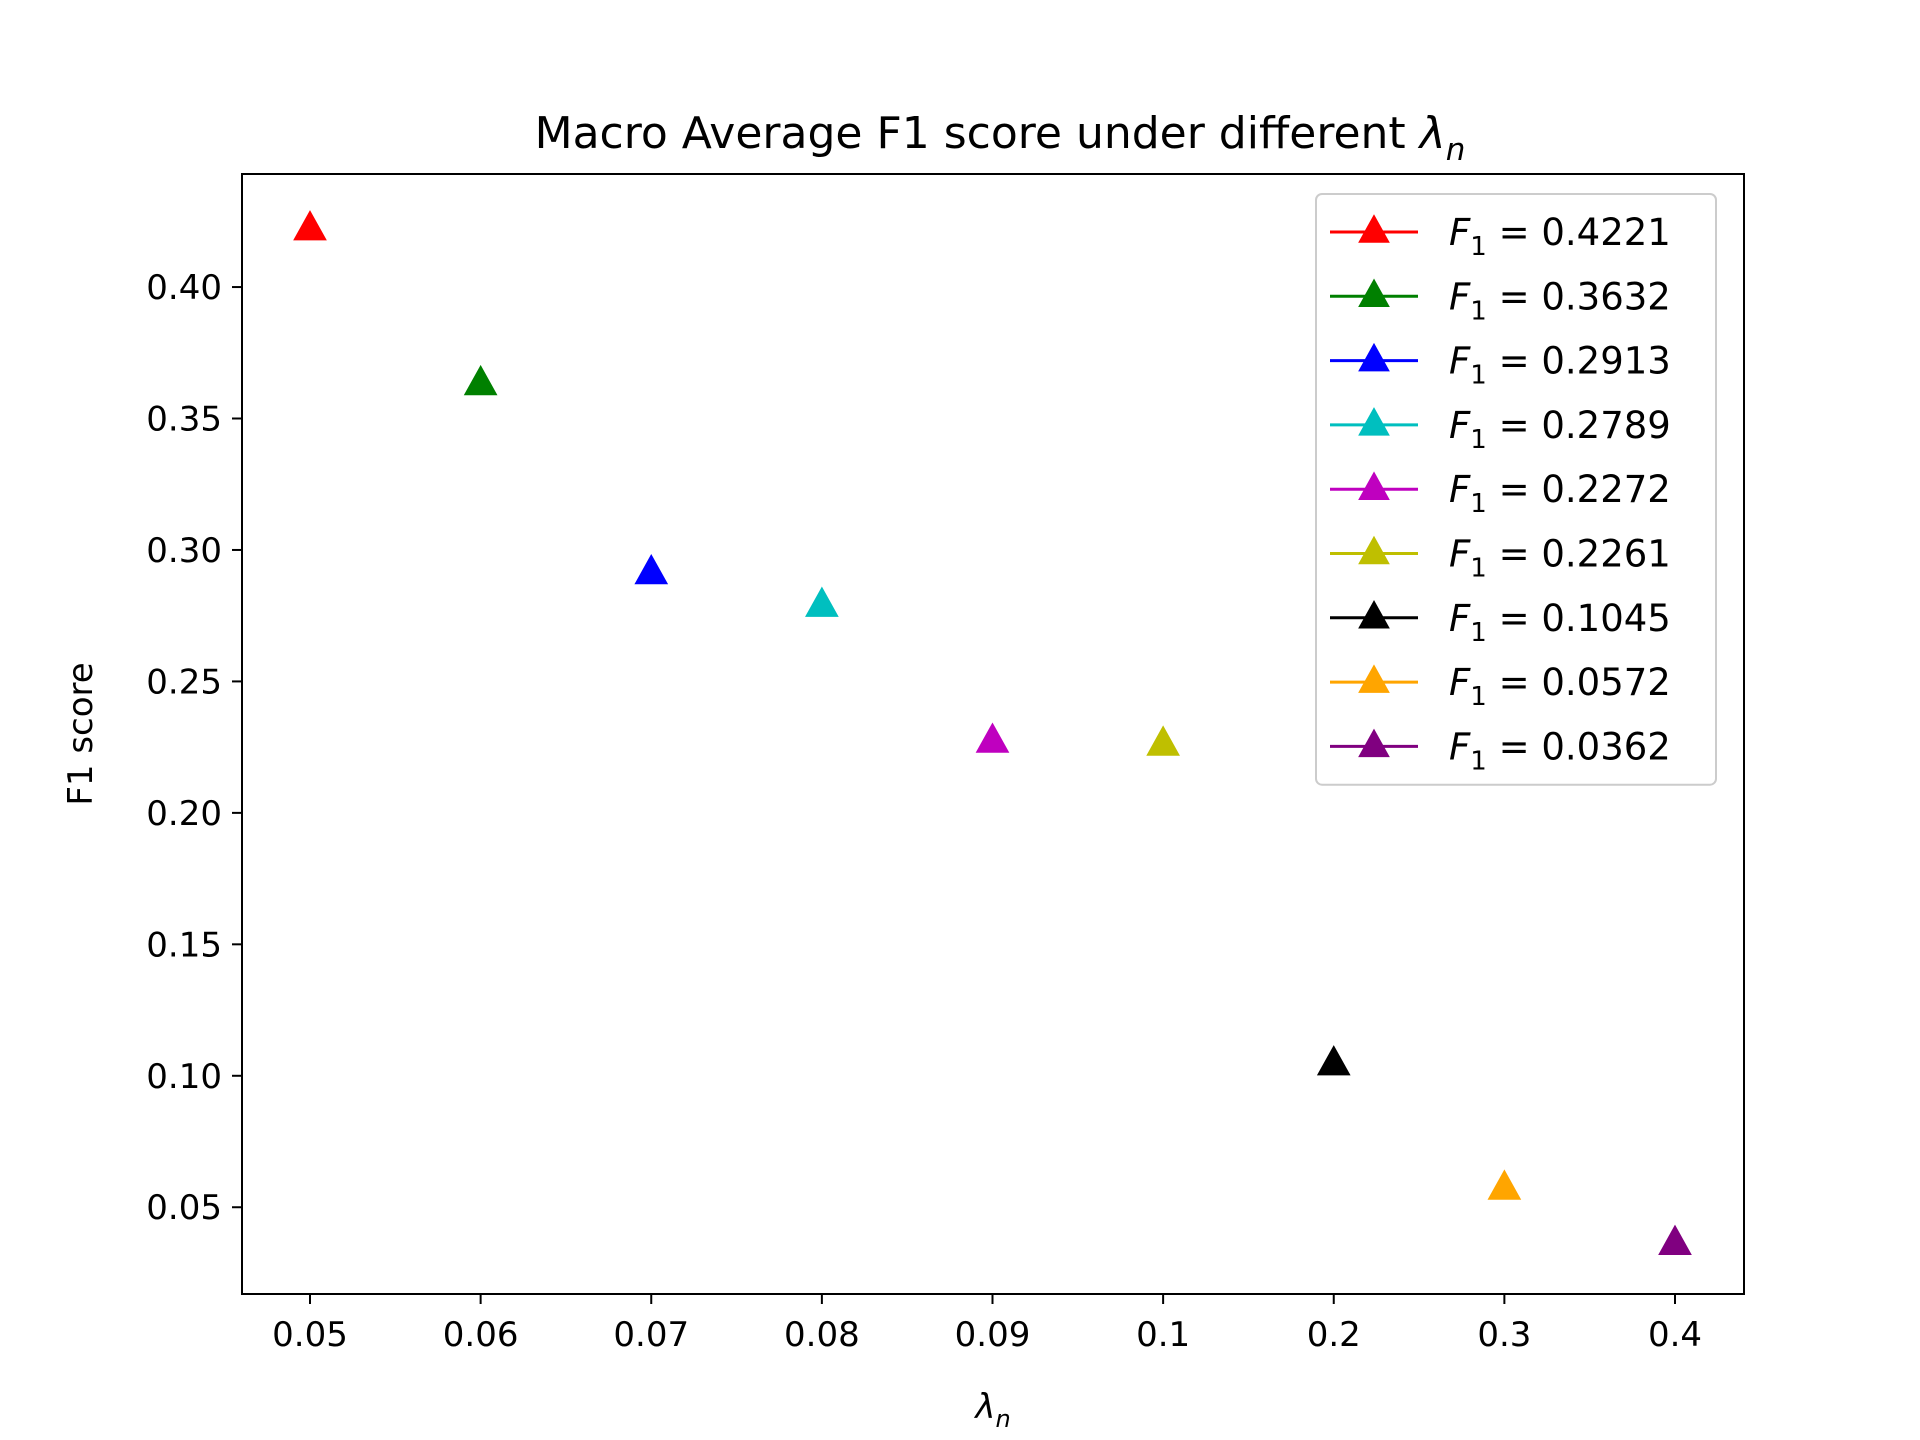 The width and height of the screenshot is (1920, 1440). Describe the element at coordinates (1504, 1335) in the screenshot. I see `x-tick-label: 0.3` at that location.